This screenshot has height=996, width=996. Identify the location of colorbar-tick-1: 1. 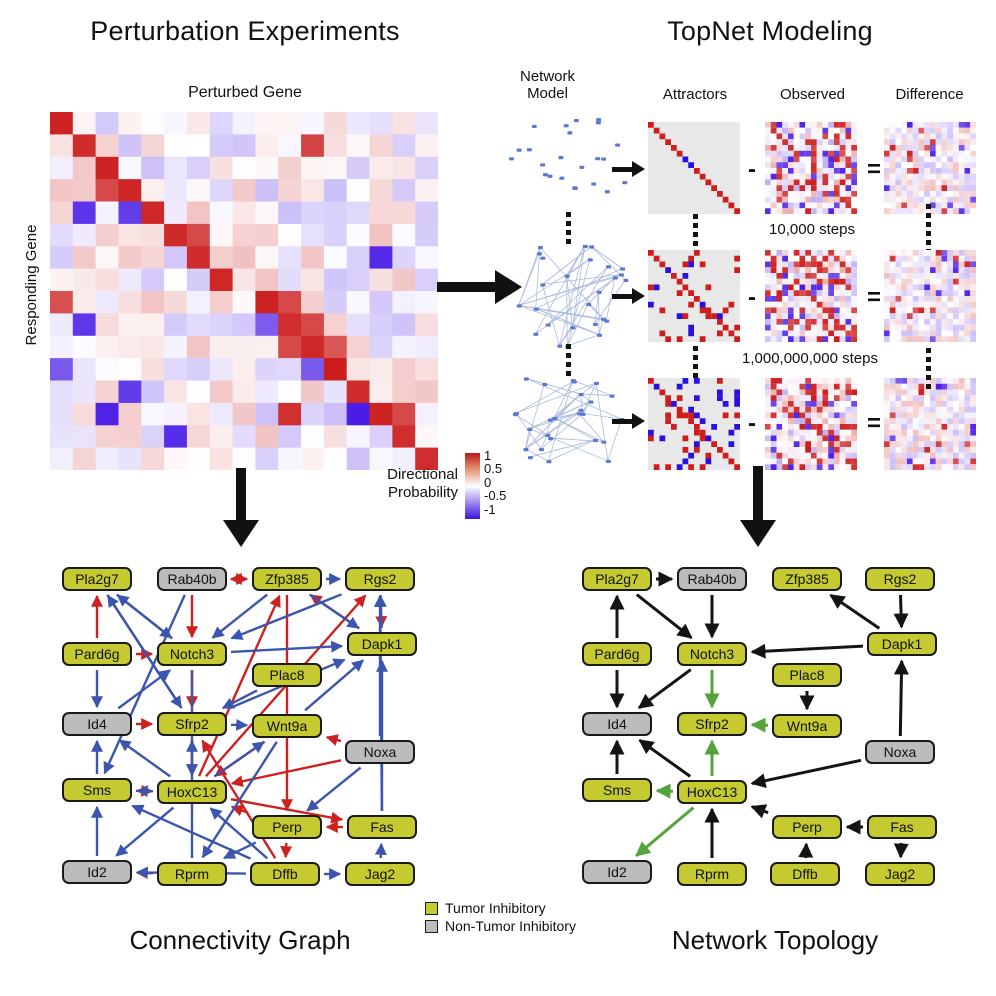
(488, 455).